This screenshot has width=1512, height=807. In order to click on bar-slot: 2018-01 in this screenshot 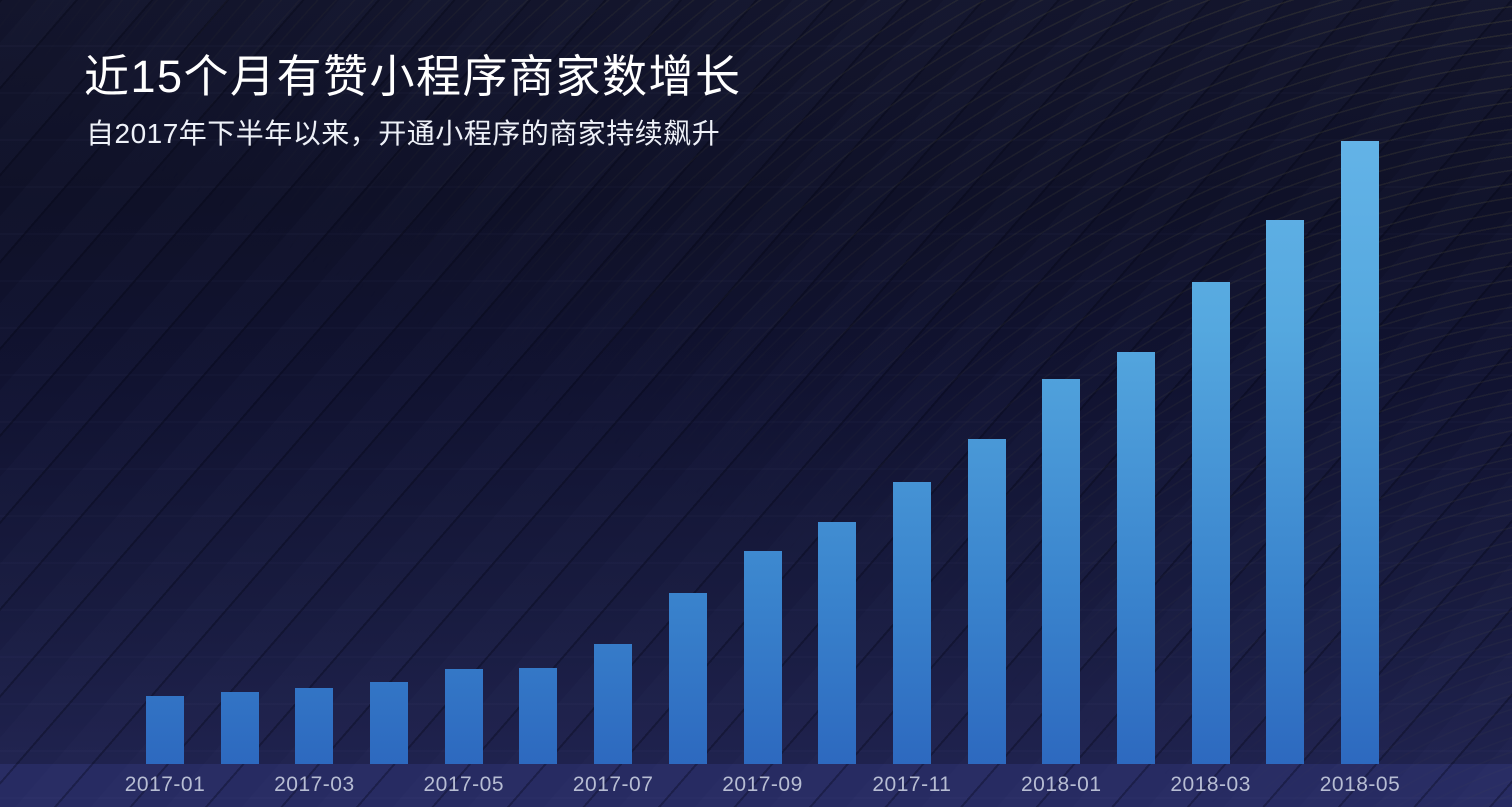, I will do `click(1061, 468)`.